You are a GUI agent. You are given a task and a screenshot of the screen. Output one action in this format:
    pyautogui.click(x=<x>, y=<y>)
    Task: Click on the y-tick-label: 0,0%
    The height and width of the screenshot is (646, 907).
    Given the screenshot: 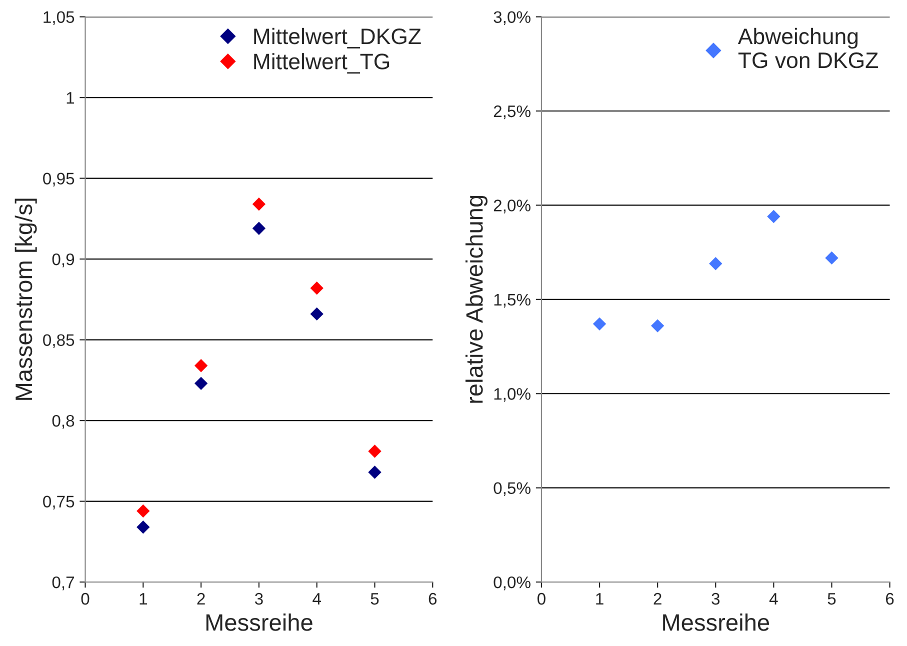 What is the action you would take?
    pyautogui.click(x=512, y=583)
    